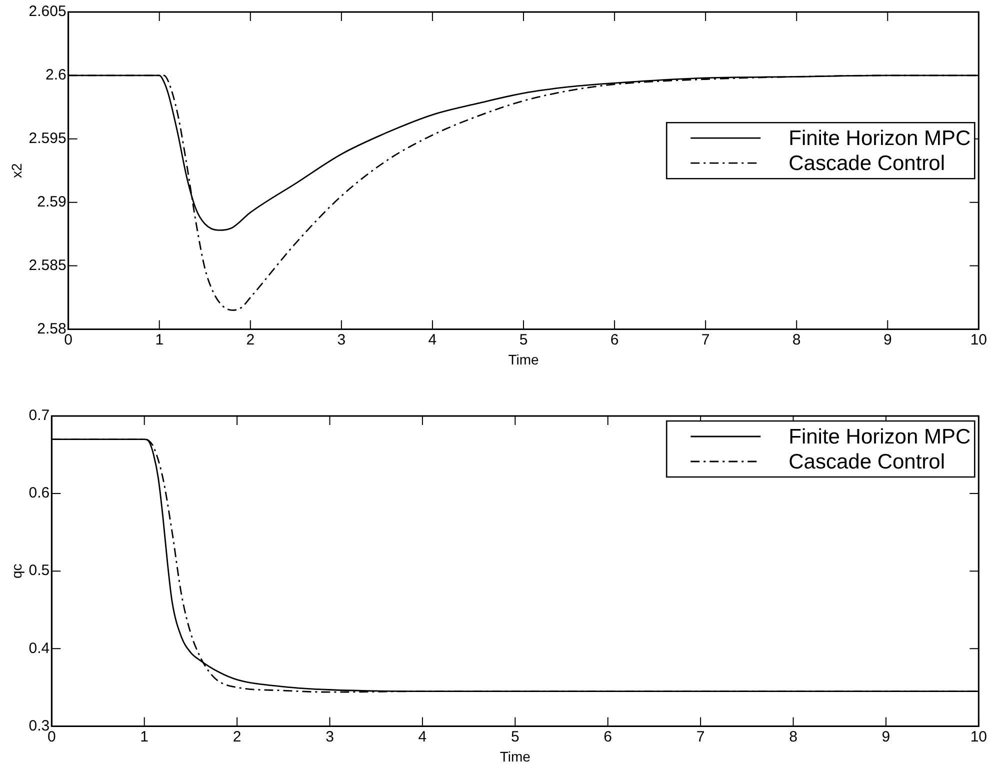  What do you see at coordinates (51, 201) in the screenshot?
I see `y-tick-label: 2.59` at bounding box center [51, 201].